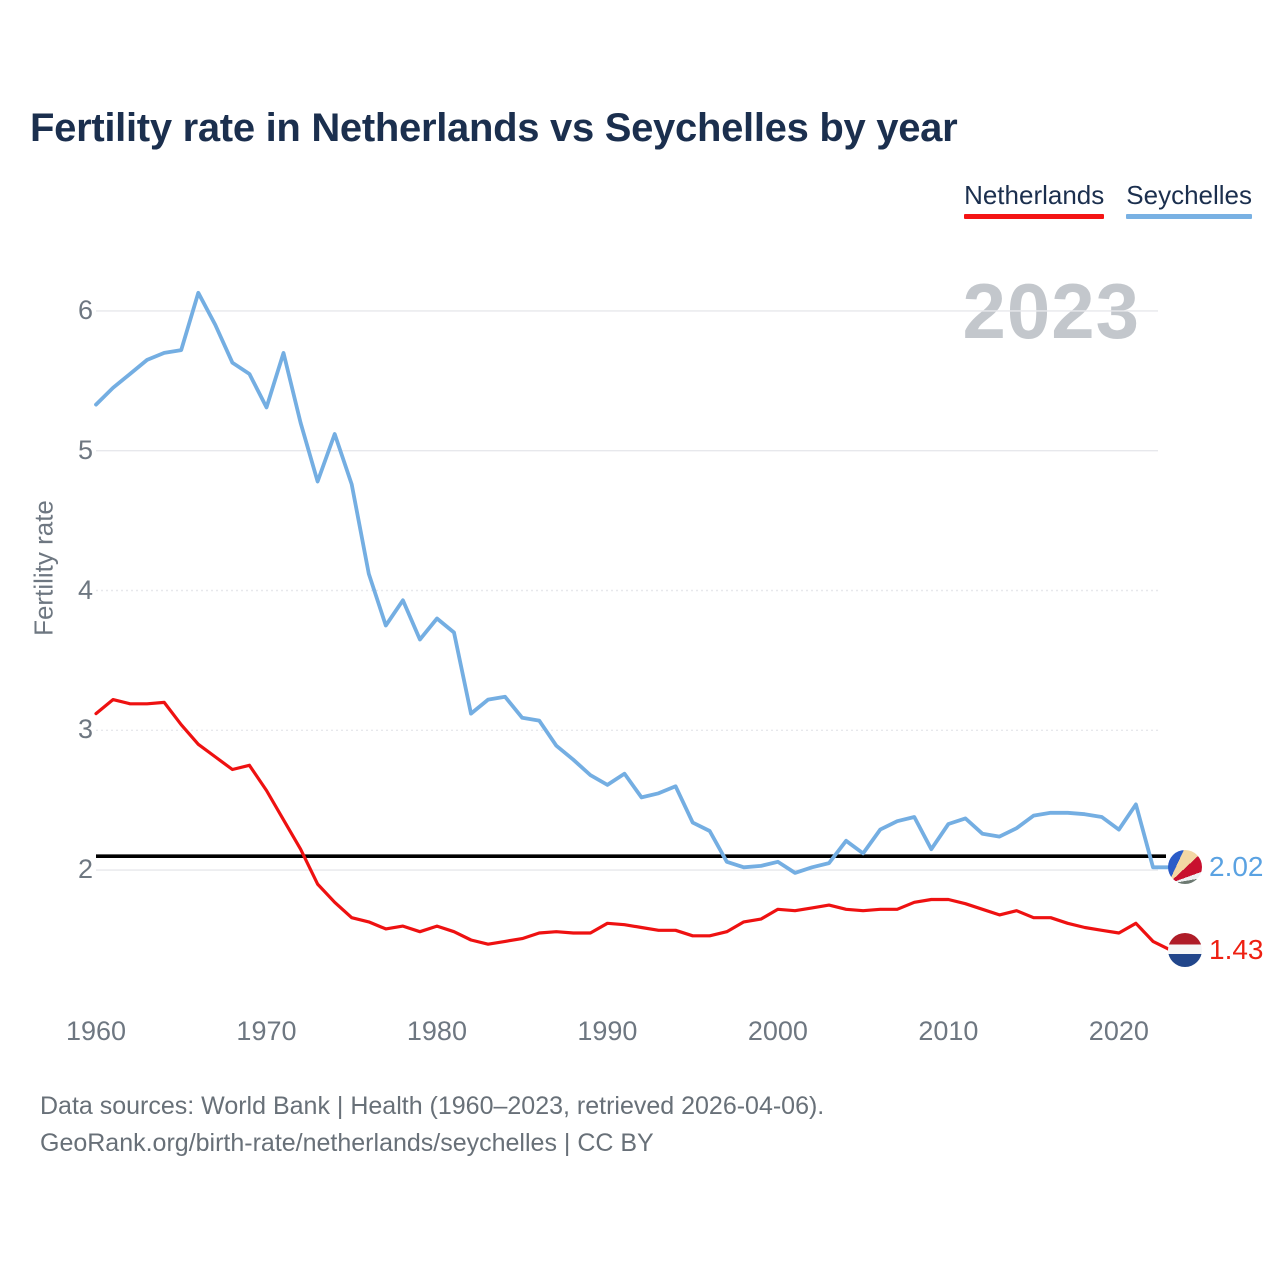 The width and height of the screenshot is (1280, 1280). I want to click on x-tick-label: 2000, so click(777, 1031).